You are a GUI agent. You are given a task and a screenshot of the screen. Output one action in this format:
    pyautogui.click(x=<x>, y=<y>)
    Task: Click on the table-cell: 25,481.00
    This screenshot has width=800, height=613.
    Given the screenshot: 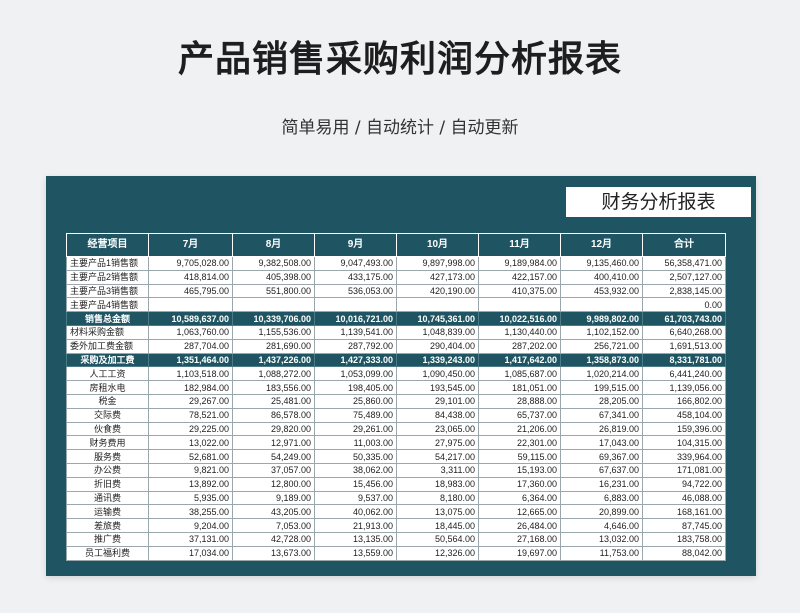 What is the action you would take?
    pyautogui.click(x=273, y=401)
    